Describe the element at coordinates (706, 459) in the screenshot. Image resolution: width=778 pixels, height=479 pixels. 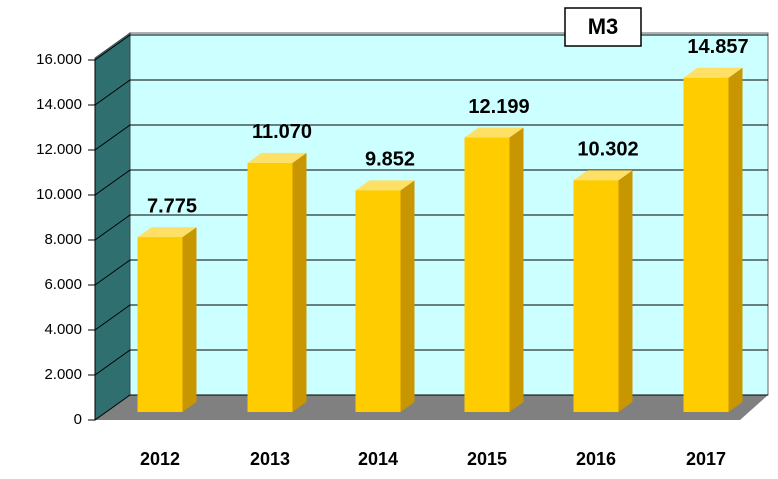
I see `x-tick-label: 2017` at that location.